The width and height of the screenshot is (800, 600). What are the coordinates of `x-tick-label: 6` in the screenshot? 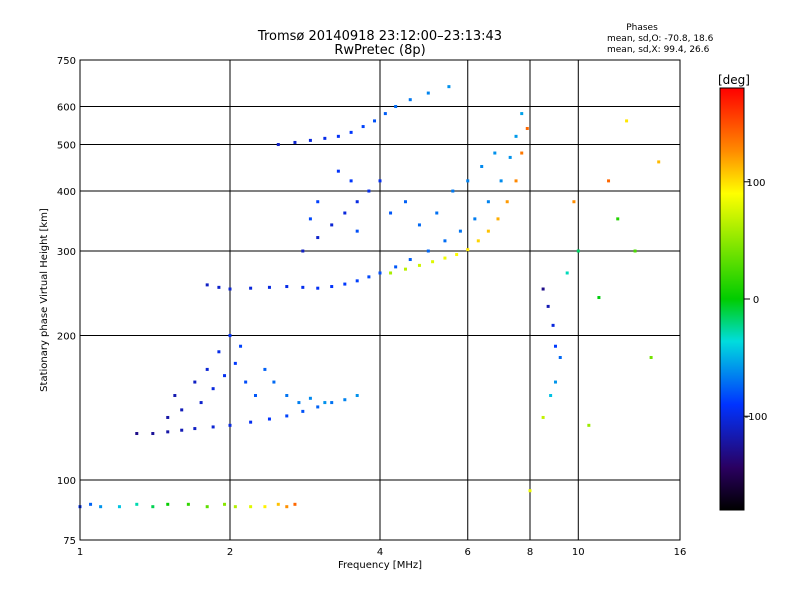 It's located at (468, 552).